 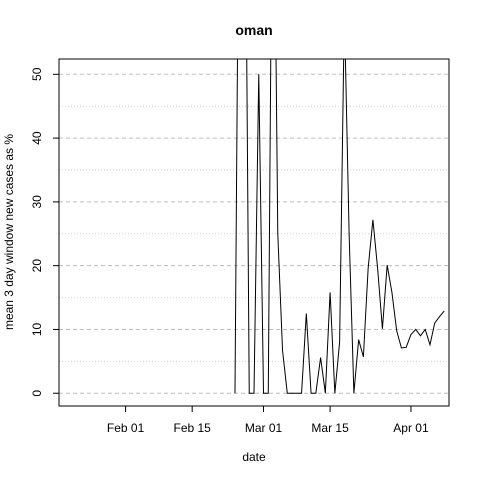 What do you see at coordinates (37, 138) in the screenshot?
I see `y-tick-label: 40` at bounding box center [37, 138].